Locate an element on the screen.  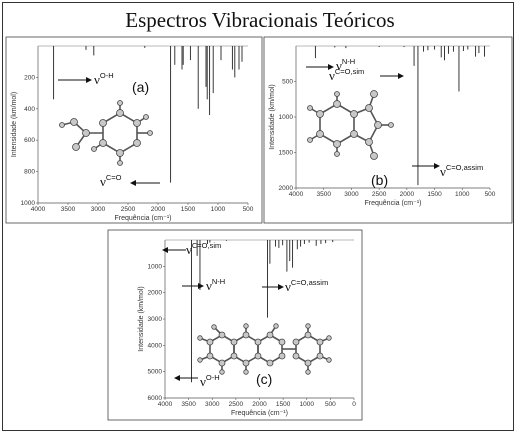
panel-c-xtick-label: 1500 is located at coordinates (283, 404).